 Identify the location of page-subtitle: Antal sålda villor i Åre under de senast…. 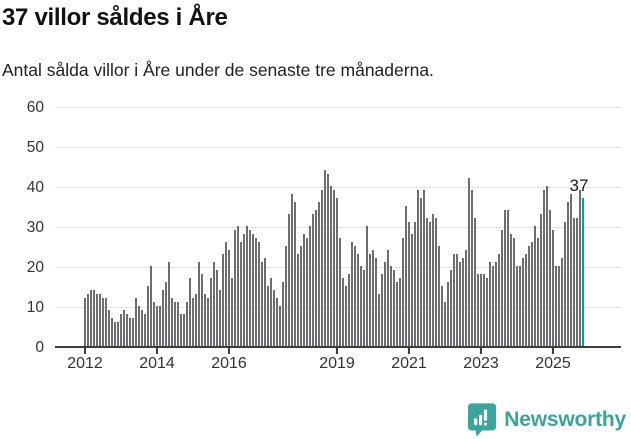
(218, 70).